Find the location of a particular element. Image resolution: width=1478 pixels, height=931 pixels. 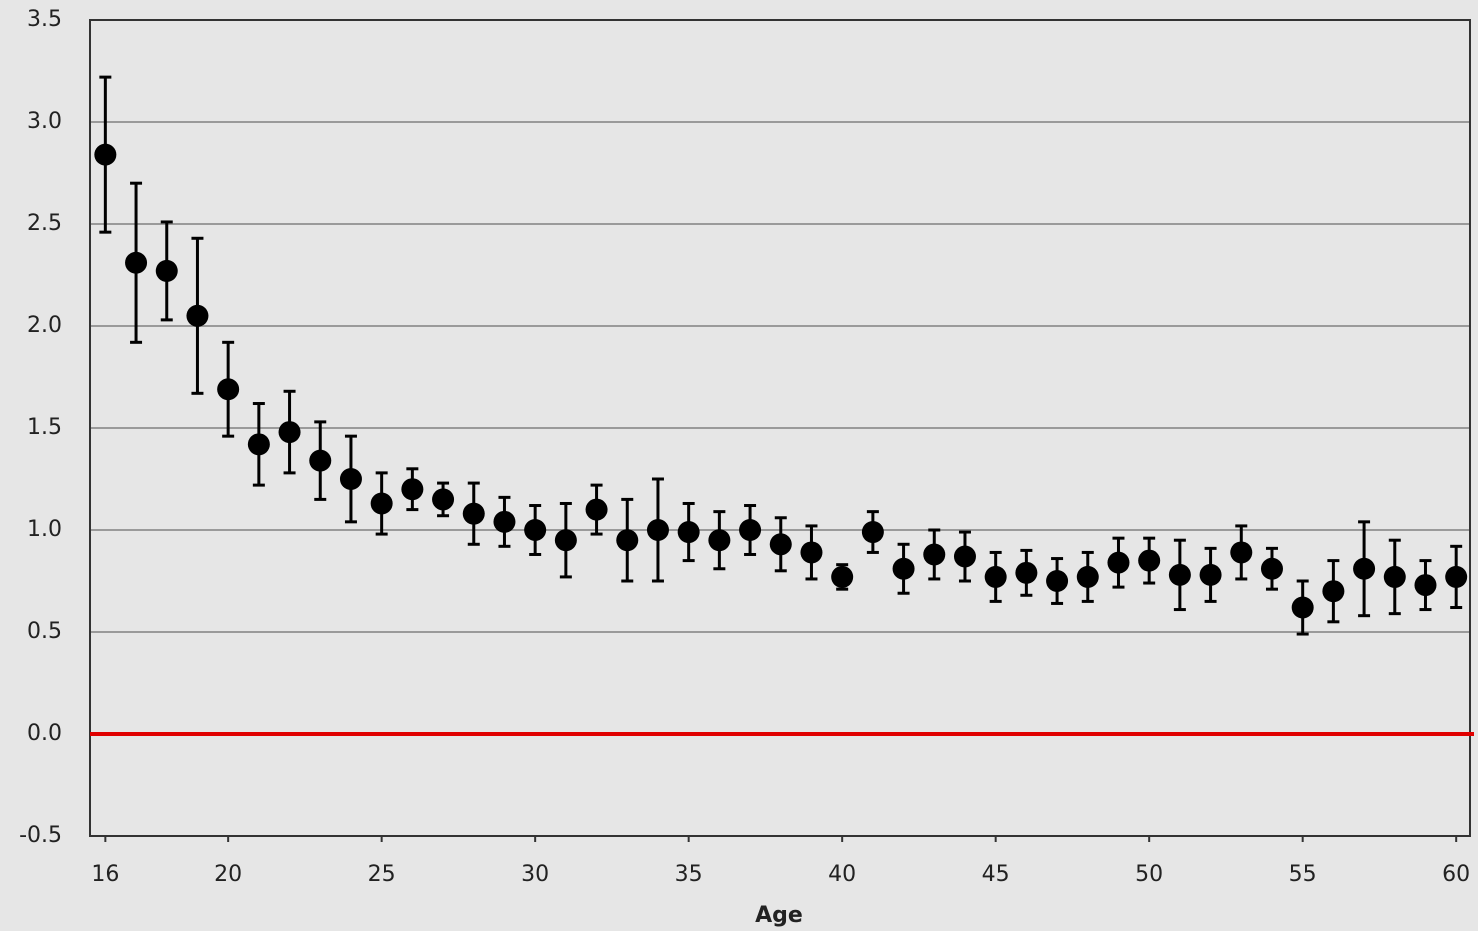

x-tick-label: 35 is located at coordinates (689, 874).